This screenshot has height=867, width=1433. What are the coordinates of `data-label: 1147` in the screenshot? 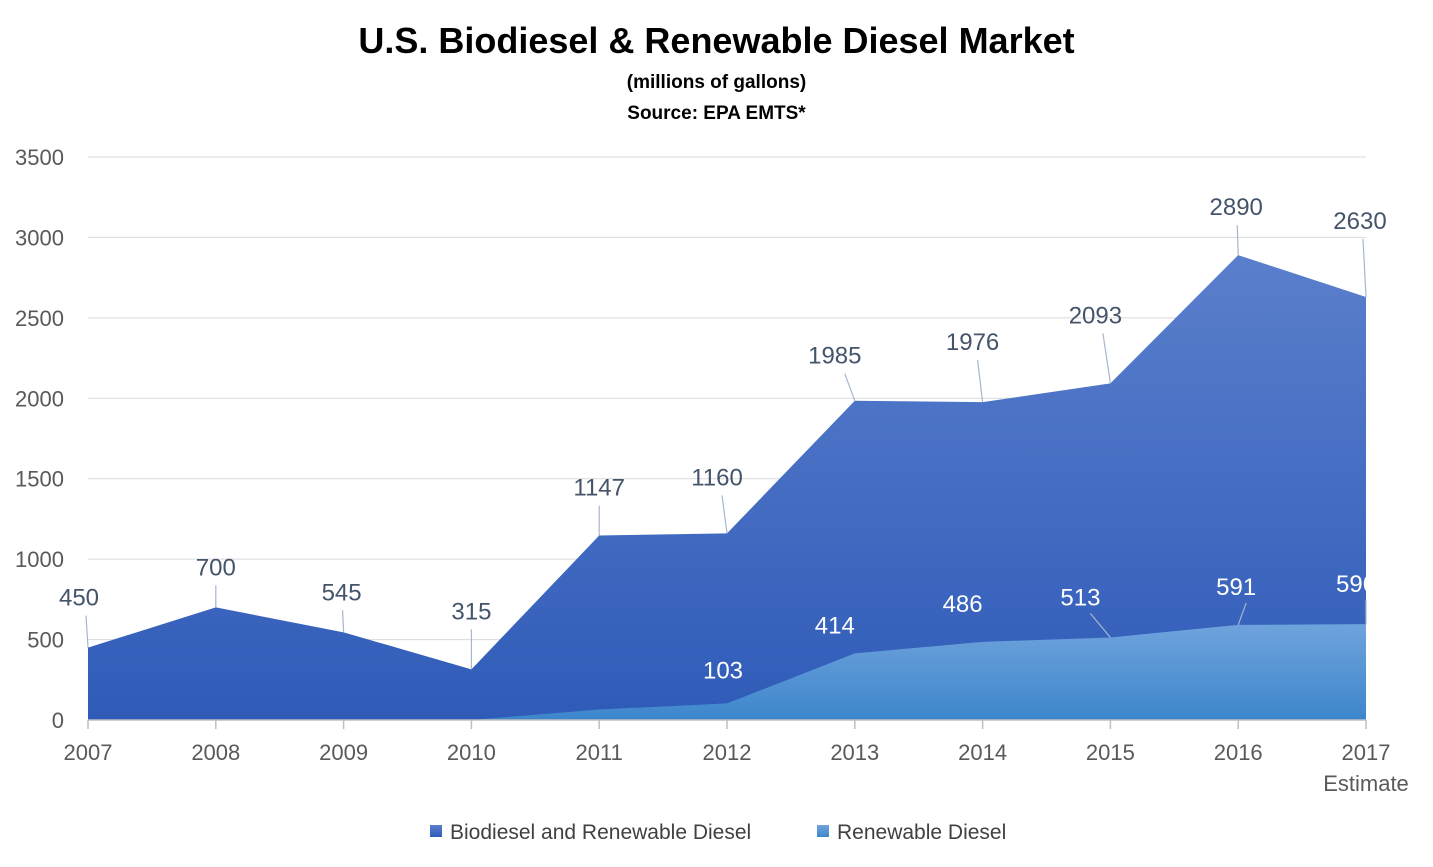 It's located at (599, 487).